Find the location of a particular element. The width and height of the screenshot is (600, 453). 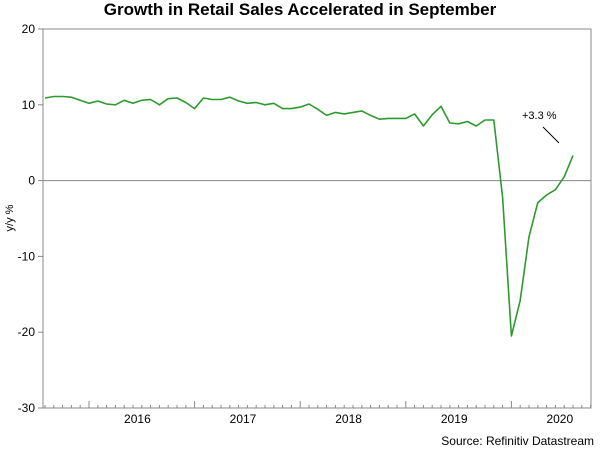

x-year-label: 2017 is located at coordinates (243, 419).